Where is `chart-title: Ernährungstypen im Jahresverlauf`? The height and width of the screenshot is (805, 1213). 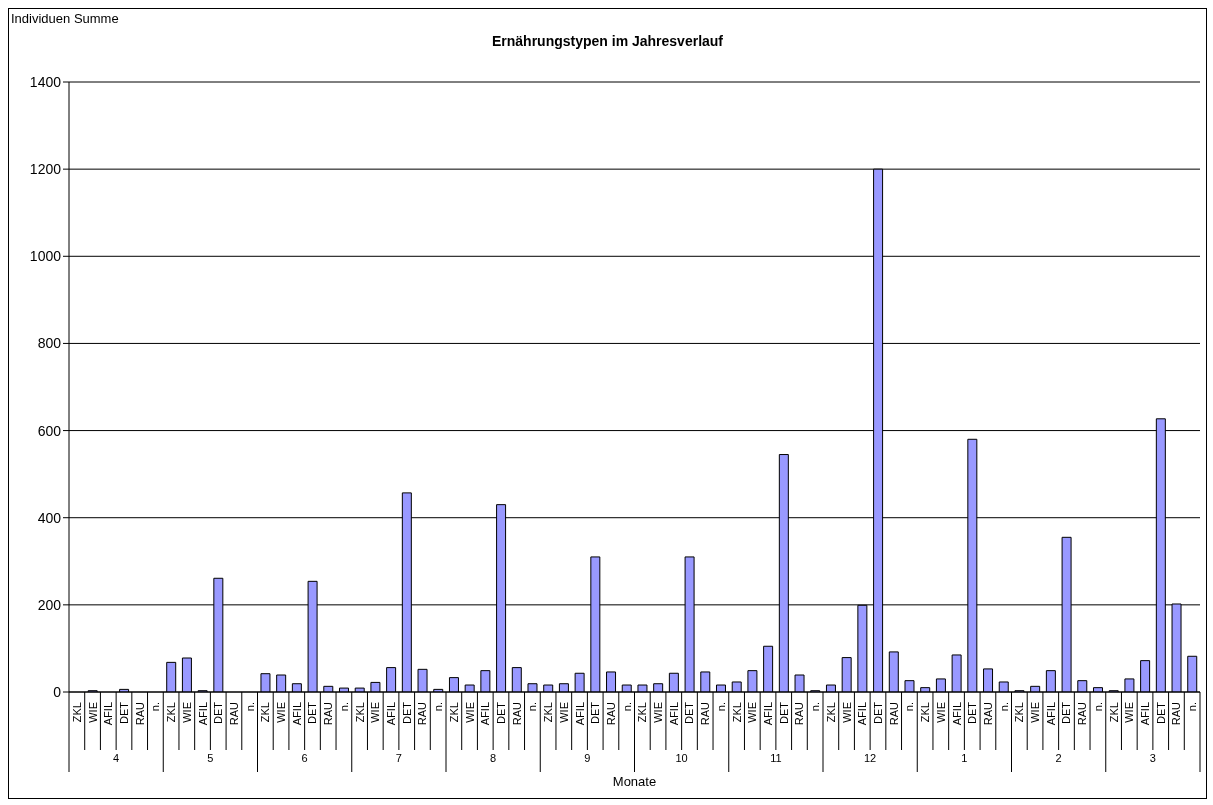 chart-title: Ernährungstypen im Jahresverlauf is located at coordinates (607, 41).